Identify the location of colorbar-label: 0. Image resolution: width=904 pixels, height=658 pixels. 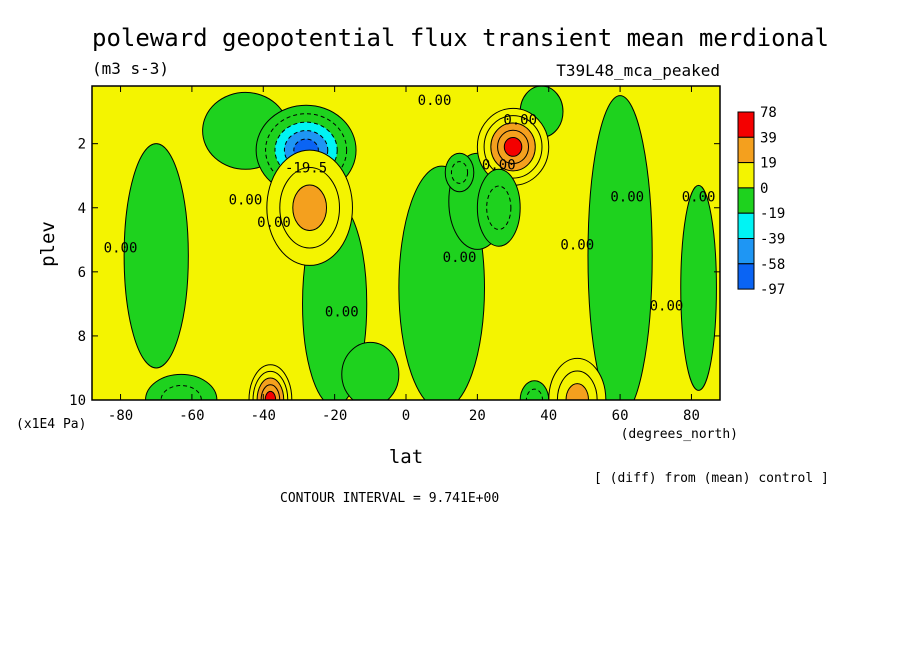
(764, 189).